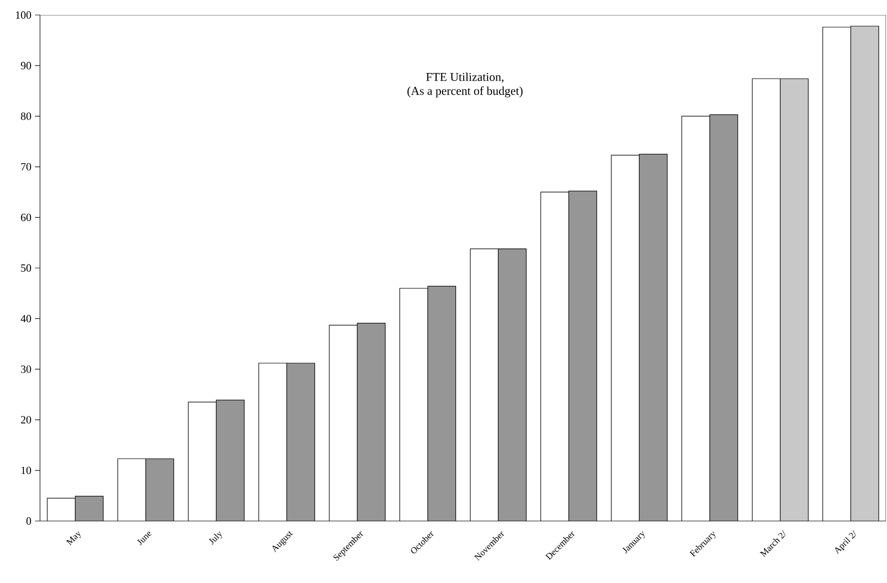  Describe the element at coordinates (465, 85) in the screenshot. I see `text: FTE Utilization, (As a percent of budget)` at that location.